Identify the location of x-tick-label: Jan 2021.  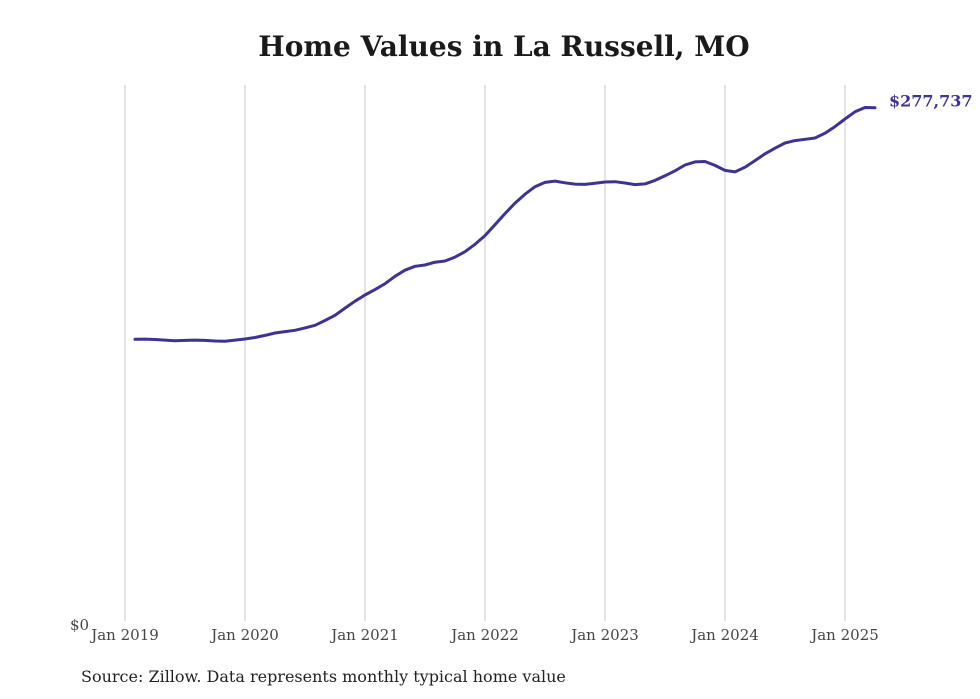
(364, 635).